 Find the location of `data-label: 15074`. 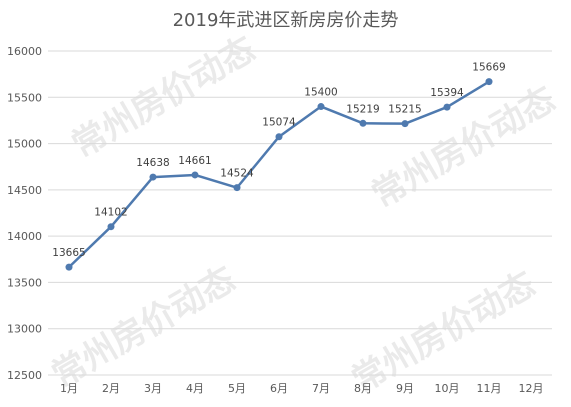

data-label: 15074 is located at coordinates (279, 123).